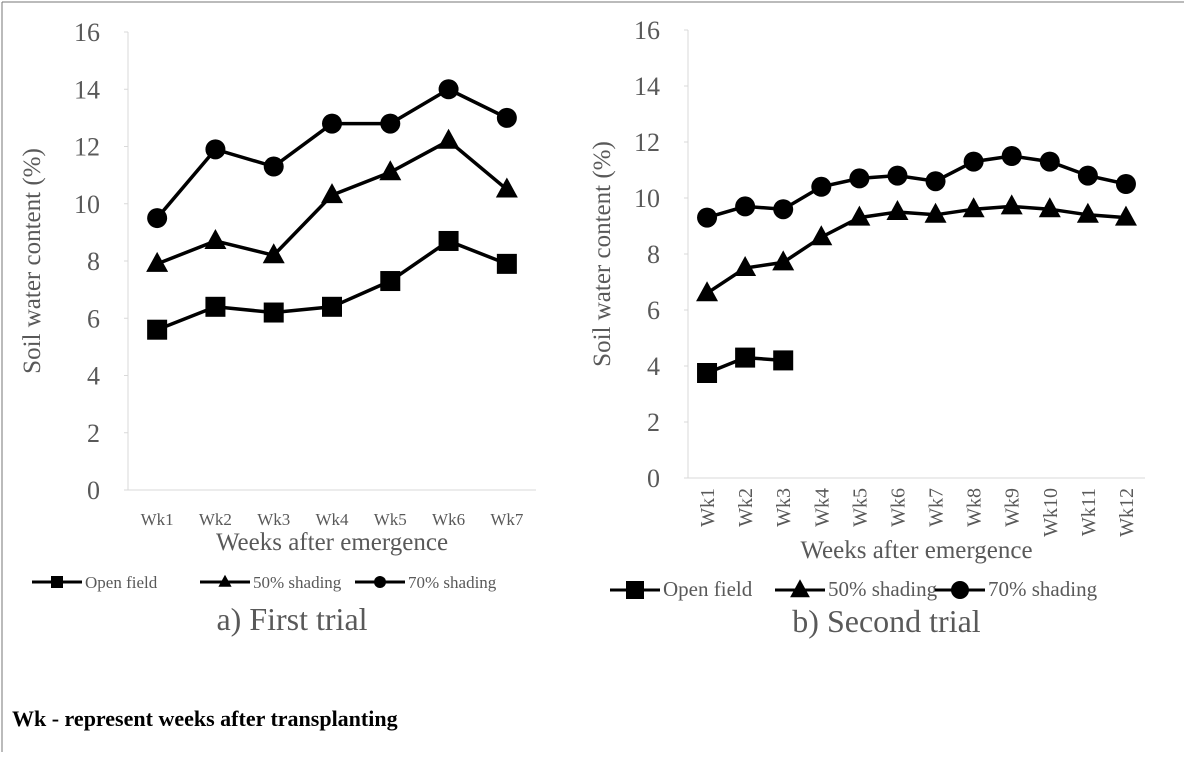 The width and height of the screenshot is (1186, 757). I want to click on chart-title: a) First trial, so click(291, 619).